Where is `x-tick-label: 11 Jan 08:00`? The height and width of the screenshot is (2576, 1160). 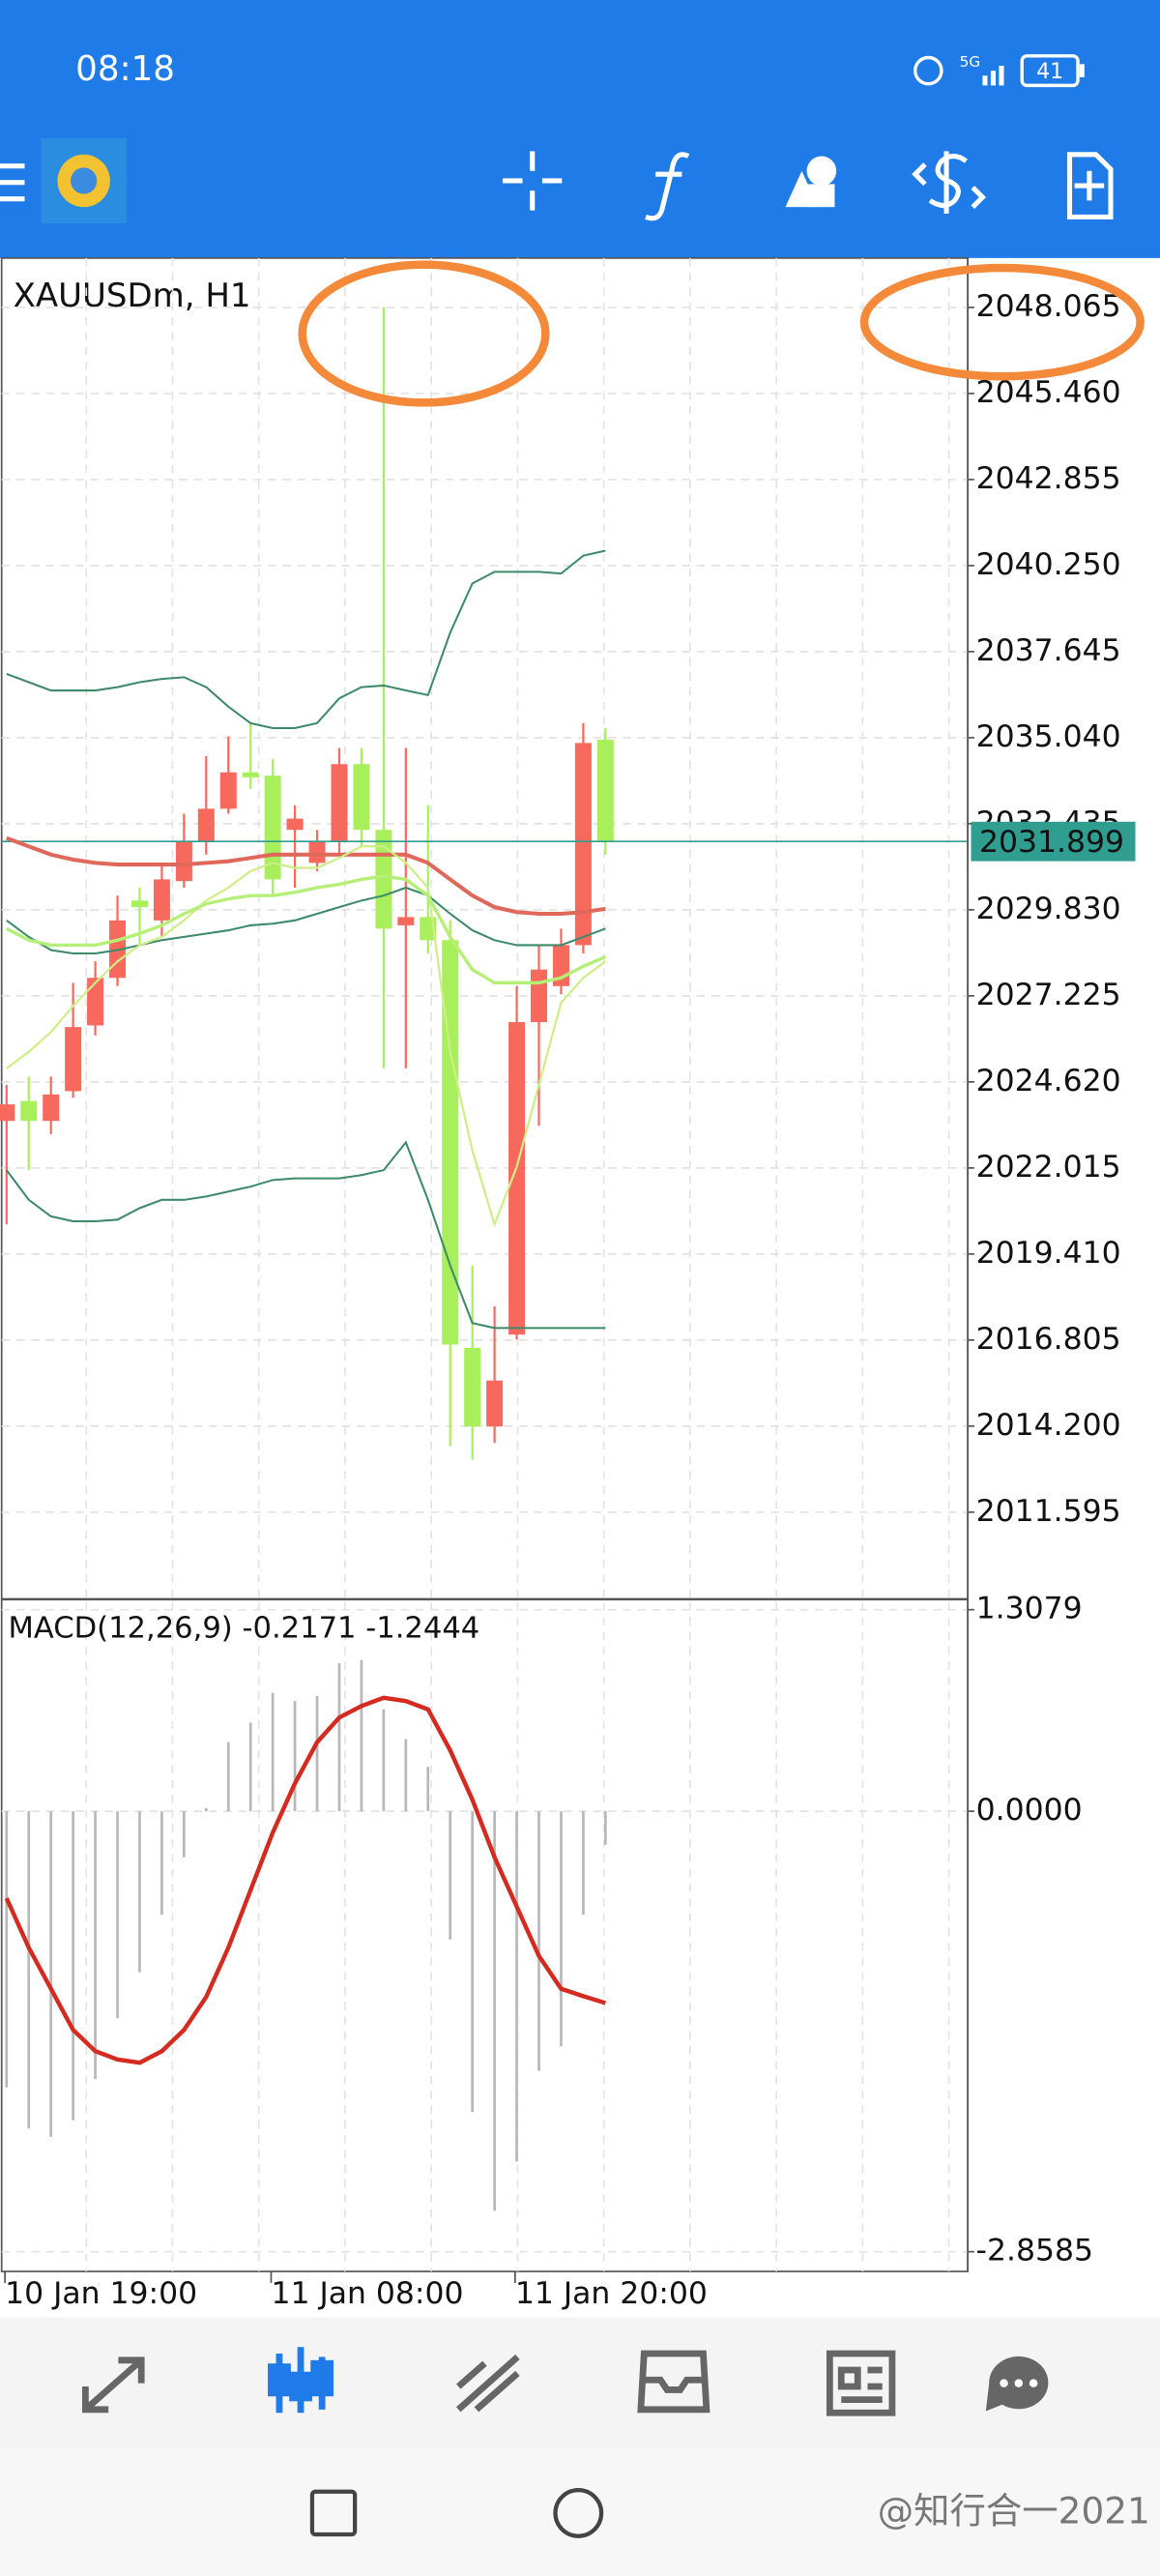
x-tick-label: 11 Jan 08:00 is located at coordinates (367, 2293).